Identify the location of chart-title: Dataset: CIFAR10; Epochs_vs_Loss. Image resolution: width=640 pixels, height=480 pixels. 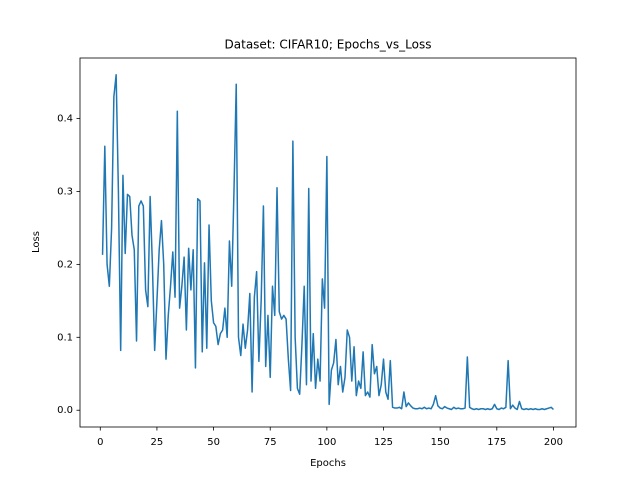
(328, 45).